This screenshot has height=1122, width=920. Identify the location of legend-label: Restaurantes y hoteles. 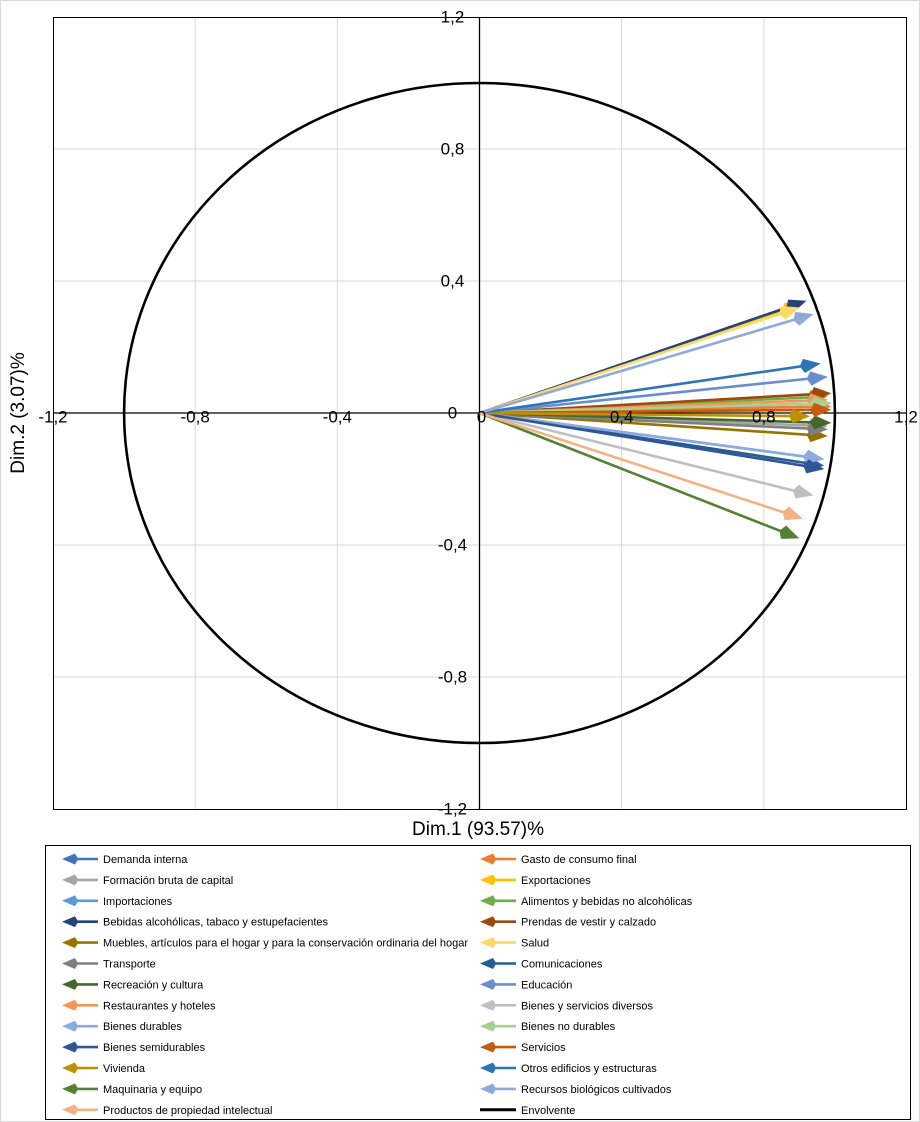
(159, 1006).